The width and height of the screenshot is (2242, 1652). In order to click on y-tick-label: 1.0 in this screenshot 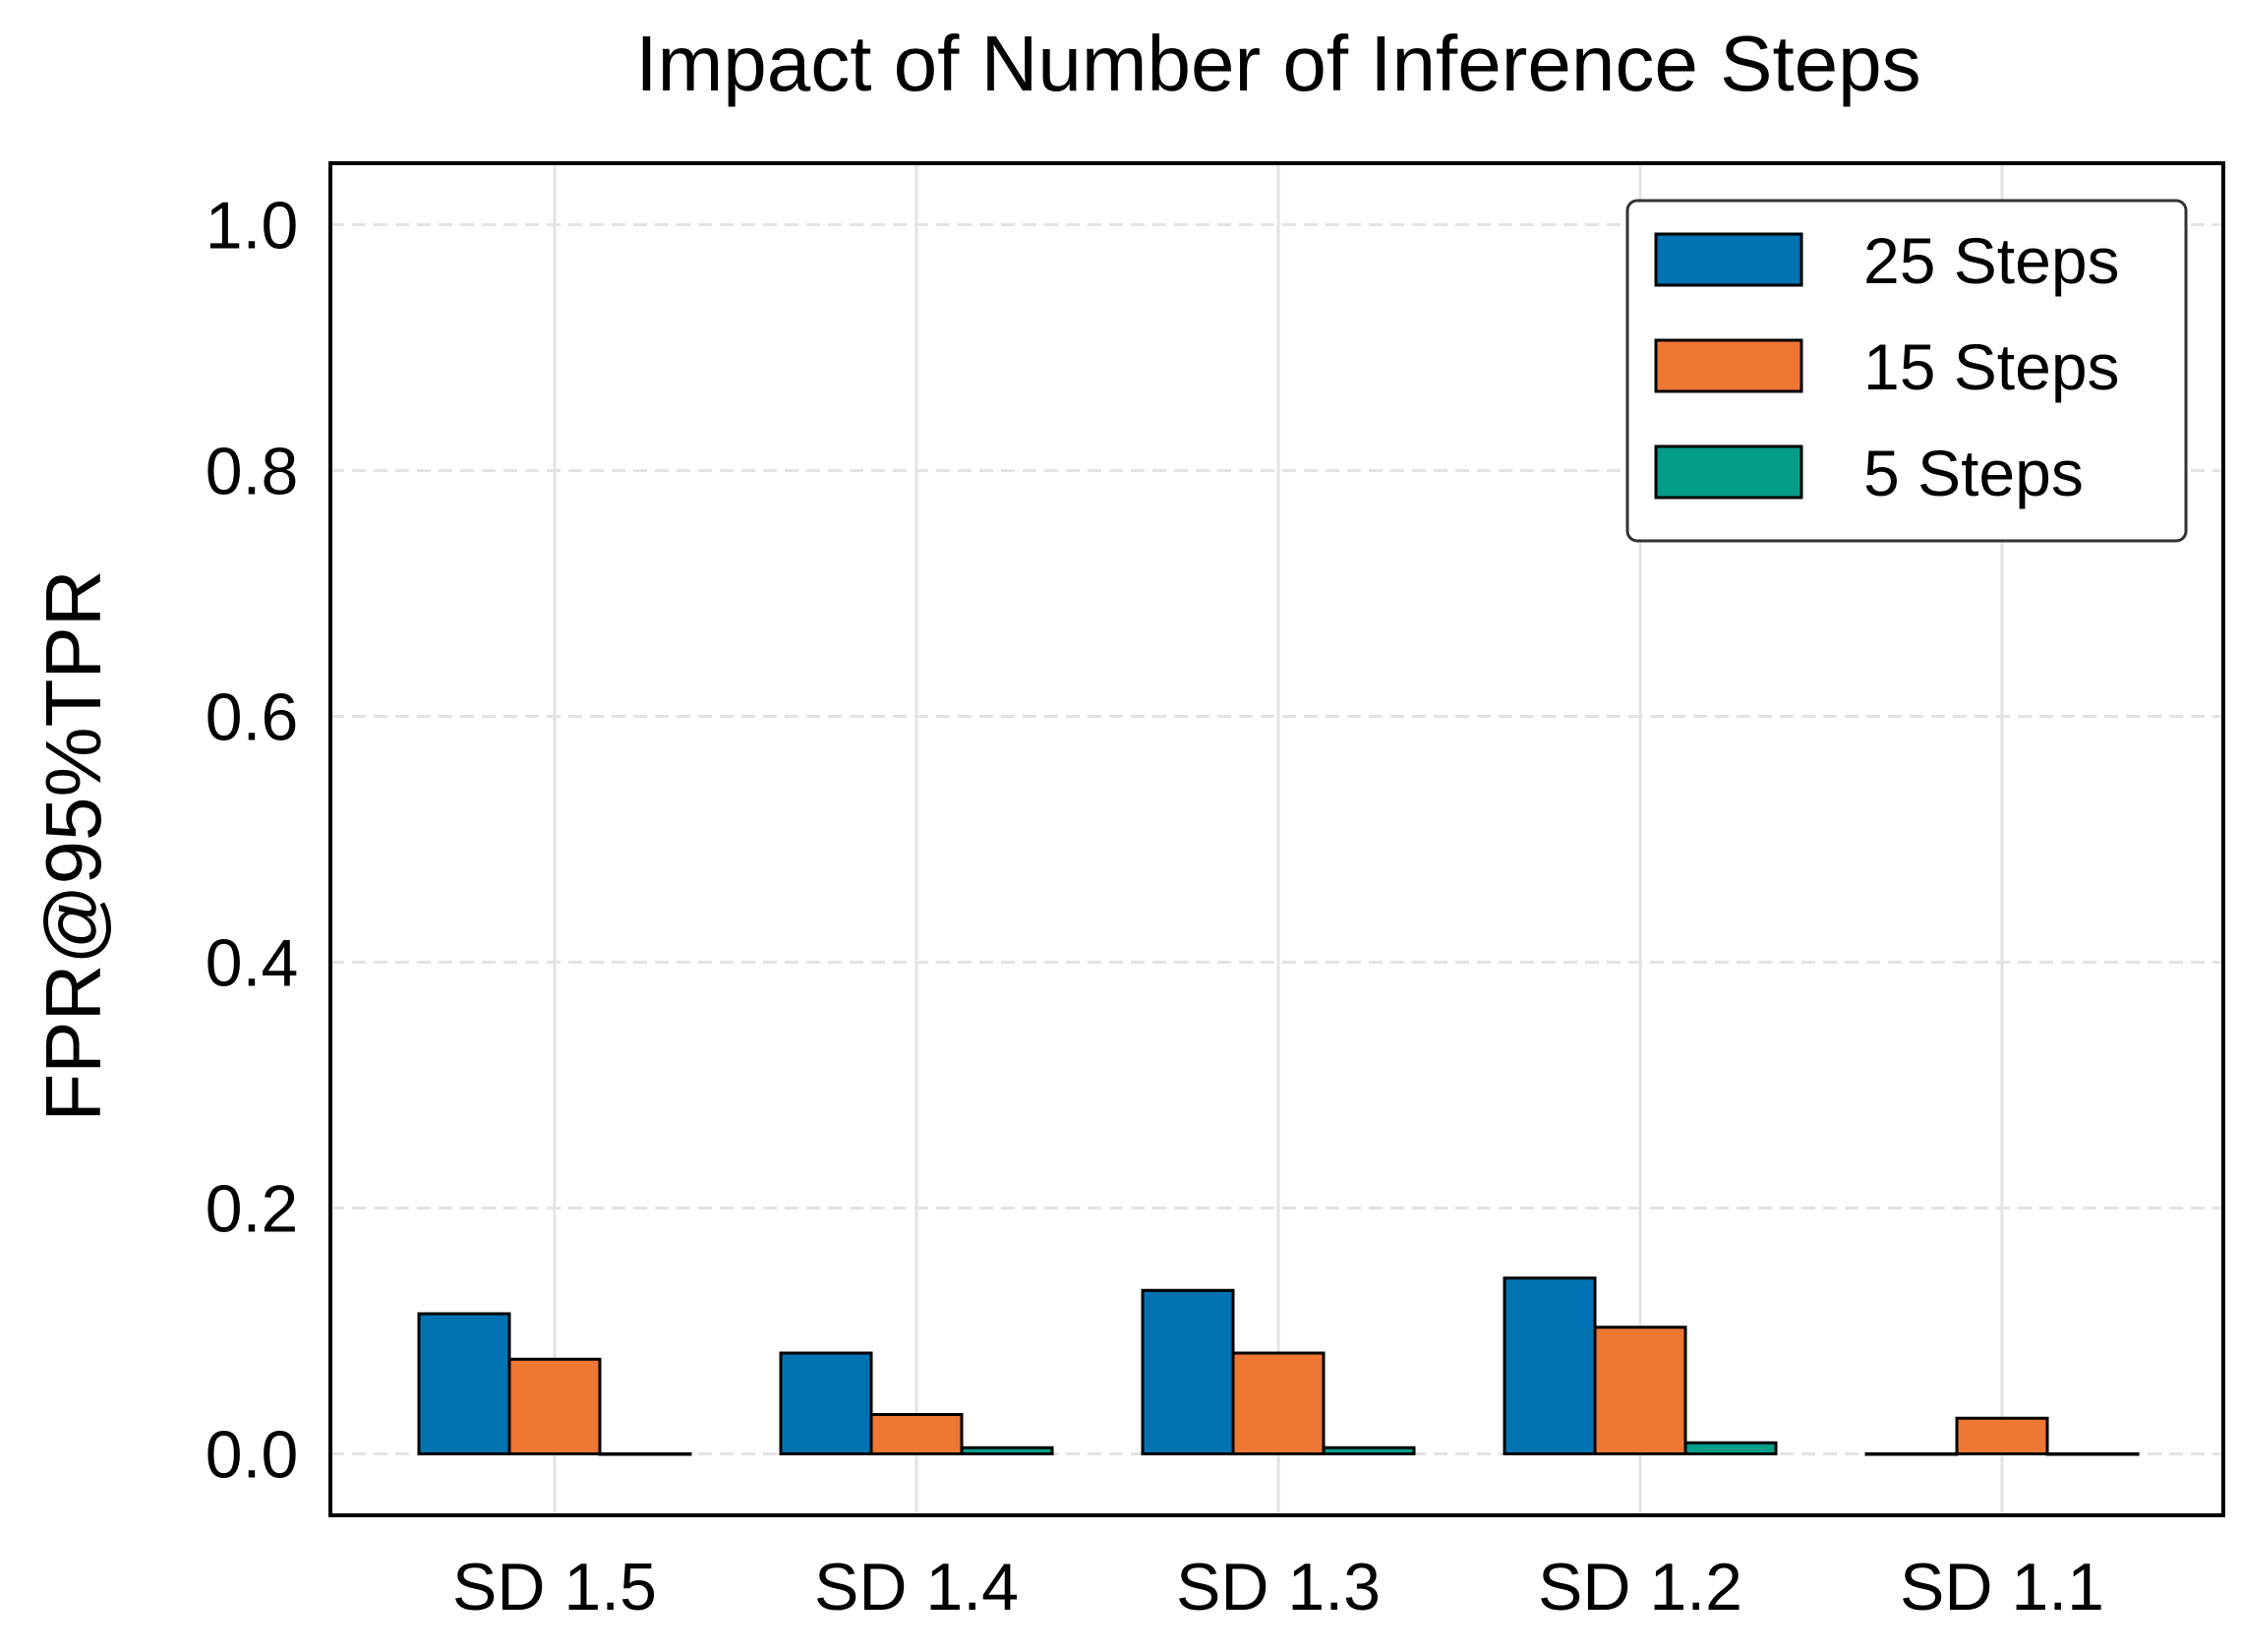, I will do `click(252, 226)`.